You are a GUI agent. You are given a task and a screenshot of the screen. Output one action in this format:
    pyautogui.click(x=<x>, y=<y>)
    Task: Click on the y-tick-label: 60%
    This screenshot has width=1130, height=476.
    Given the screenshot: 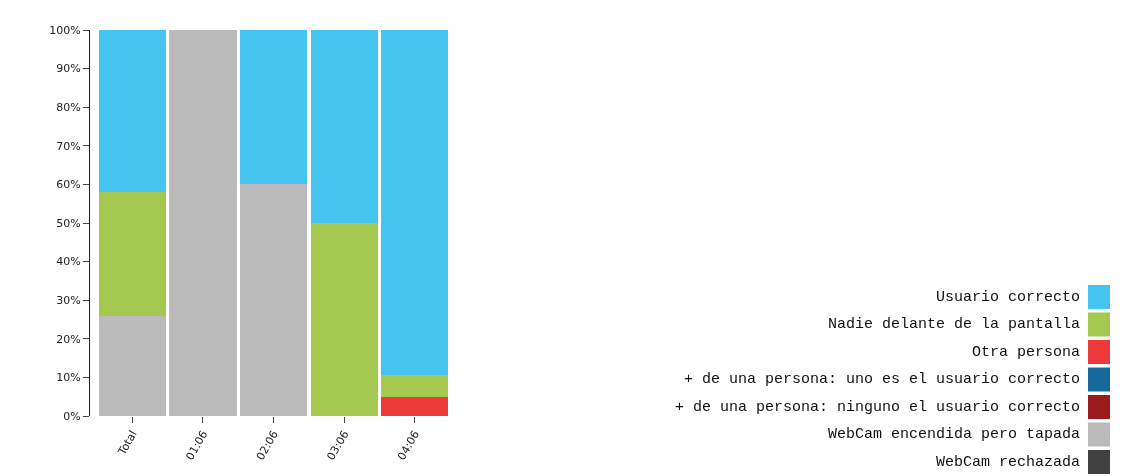 What is the action you would take?
    pyautogui.click(x=68, y=185)
    